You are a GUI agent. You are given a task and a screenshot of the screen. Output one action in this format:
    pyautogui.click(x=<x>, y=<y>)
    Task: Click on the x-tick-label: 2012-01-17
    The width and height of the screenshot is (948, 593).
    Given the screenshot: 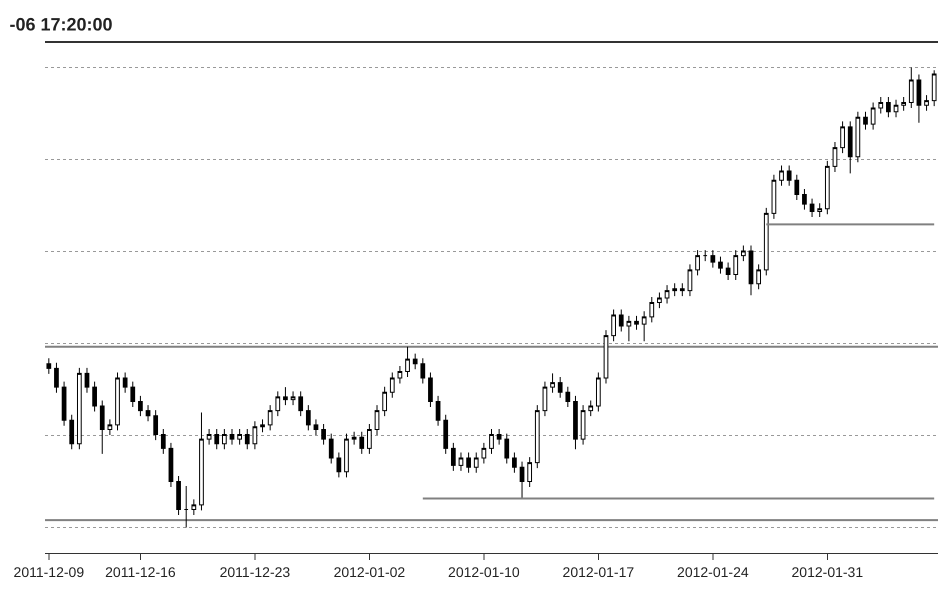 What is the action you would take?
    pyautogui.click(x=598, y=572)
    